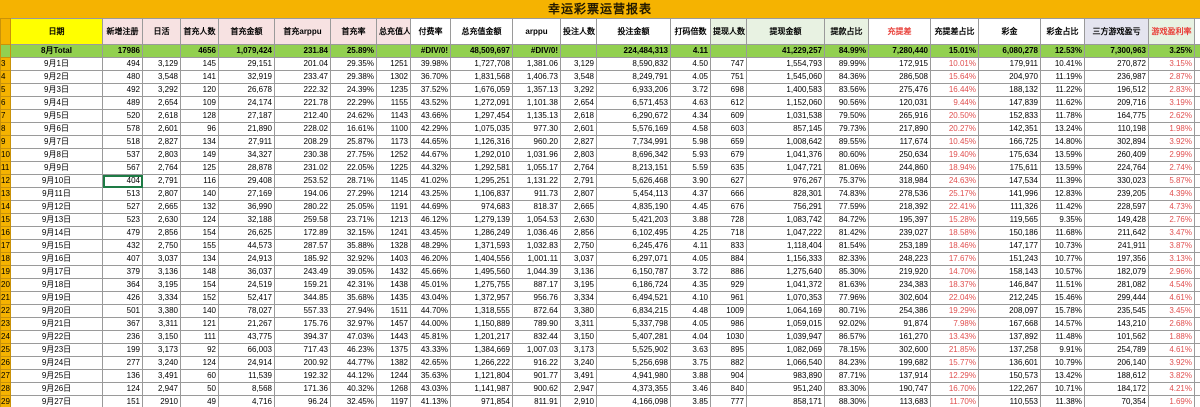  I want to click on cell-bonus: 208,097, so click(1009, 311).